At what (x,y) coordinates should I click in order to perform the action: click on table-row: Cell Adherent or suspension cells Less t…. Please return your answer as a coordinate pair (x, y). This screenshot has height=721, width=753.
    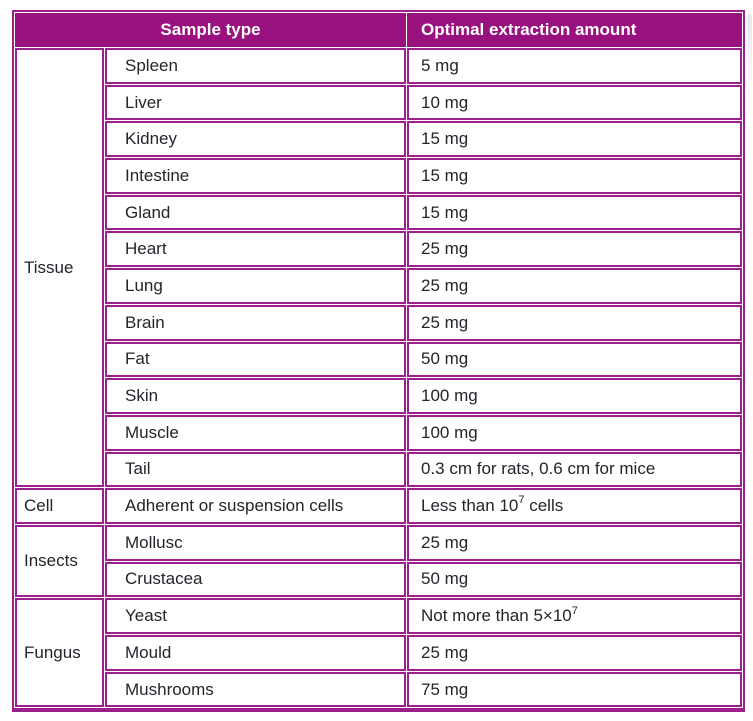
    Looking at the image, I should click on (378, 506).